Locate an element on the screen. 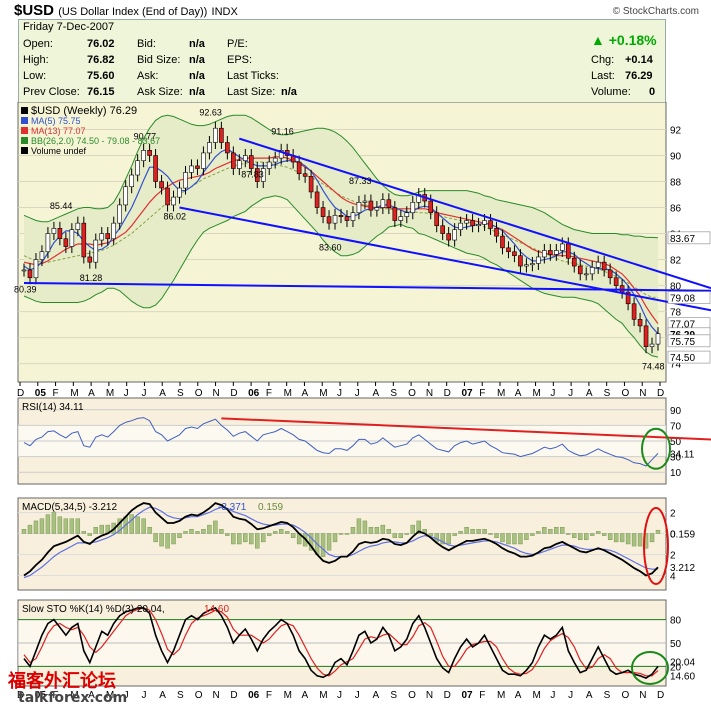 The height and width of the screenshot is (712, 711). price-right-label: 74.50 is located at coordinates (682, 358).